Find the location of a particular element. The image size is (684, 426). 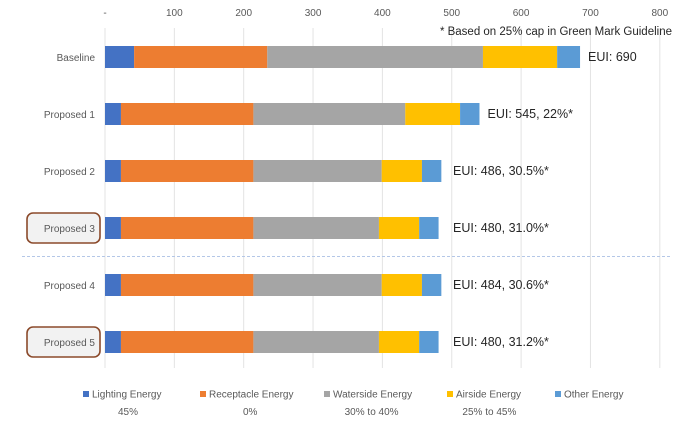

x-tick-label: 300 is located at coordinates (313, 13).